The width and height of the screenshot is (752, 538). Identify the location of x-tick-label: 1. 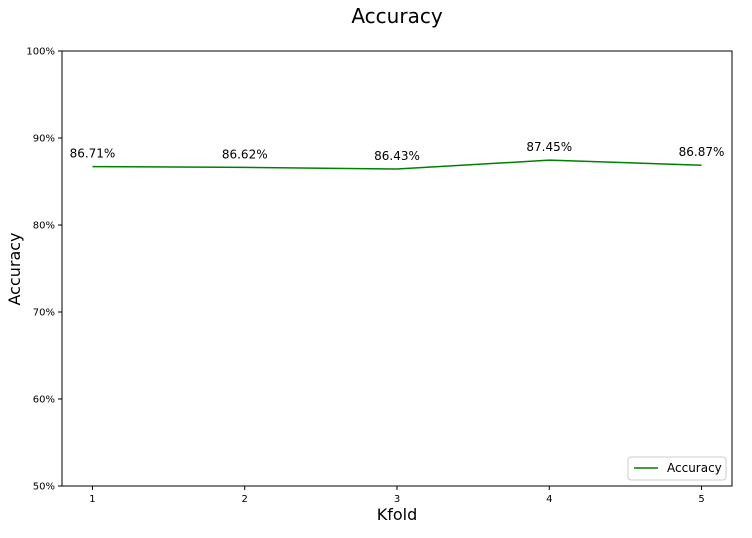
(92, 499).